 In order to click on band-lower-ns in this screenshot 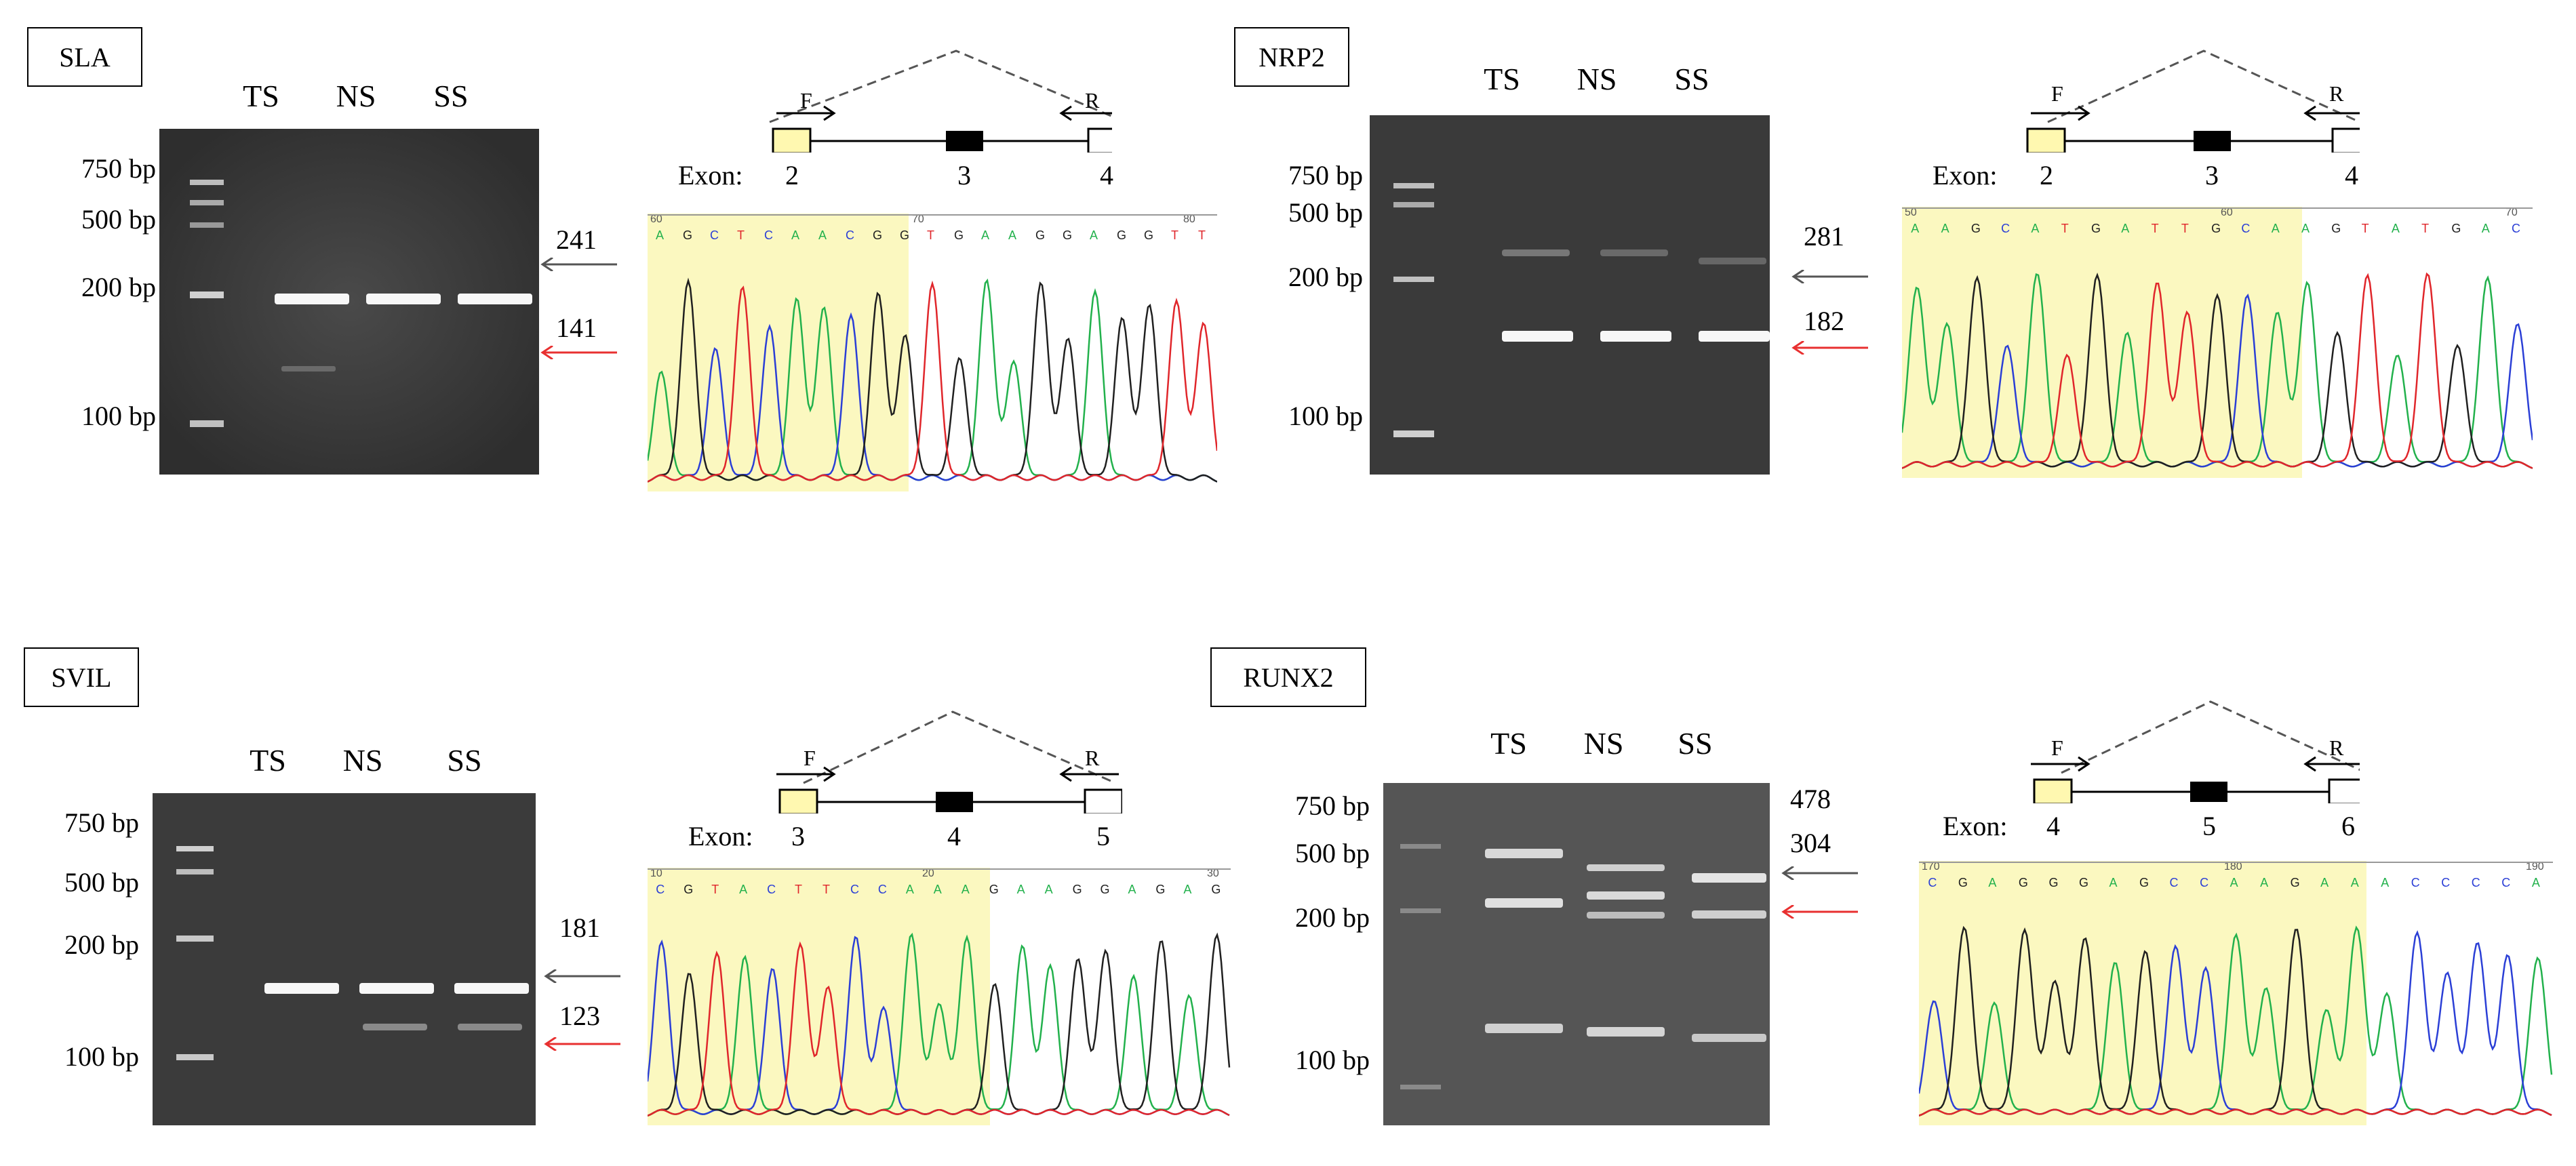, I will do `click(1636, 336)`.